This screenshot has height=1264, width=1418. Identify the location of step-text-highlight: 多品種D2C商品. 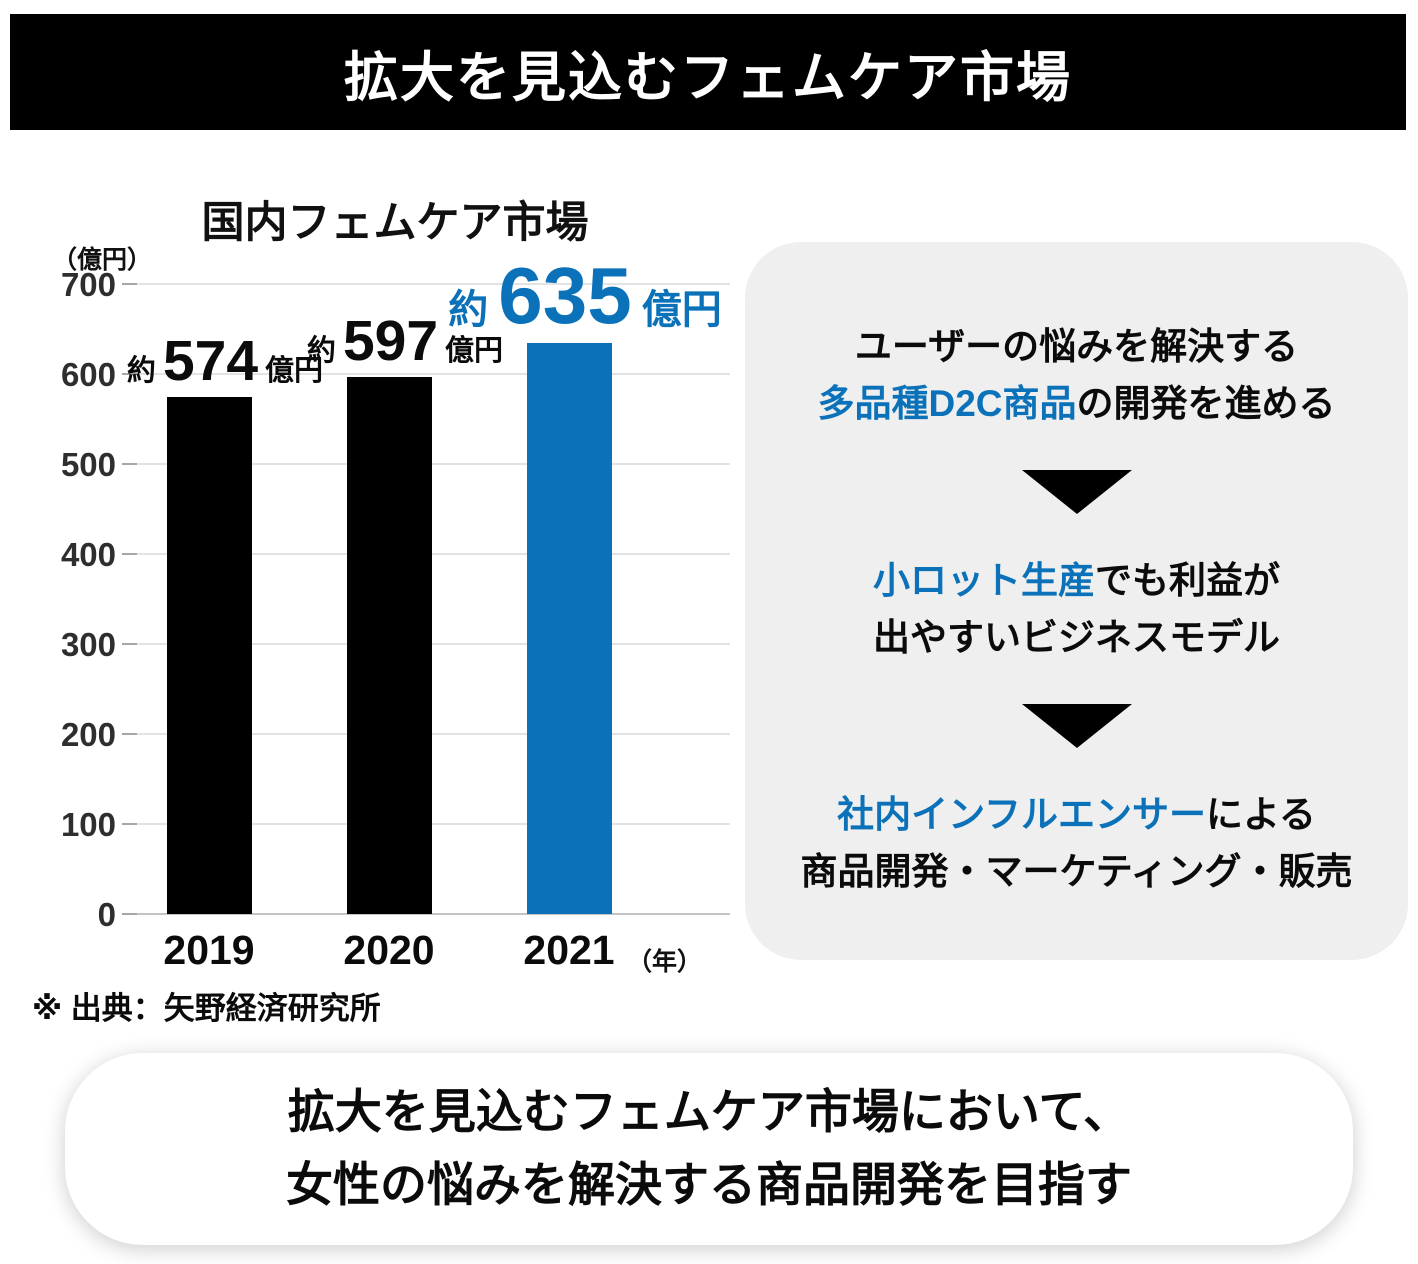
(947, 403).